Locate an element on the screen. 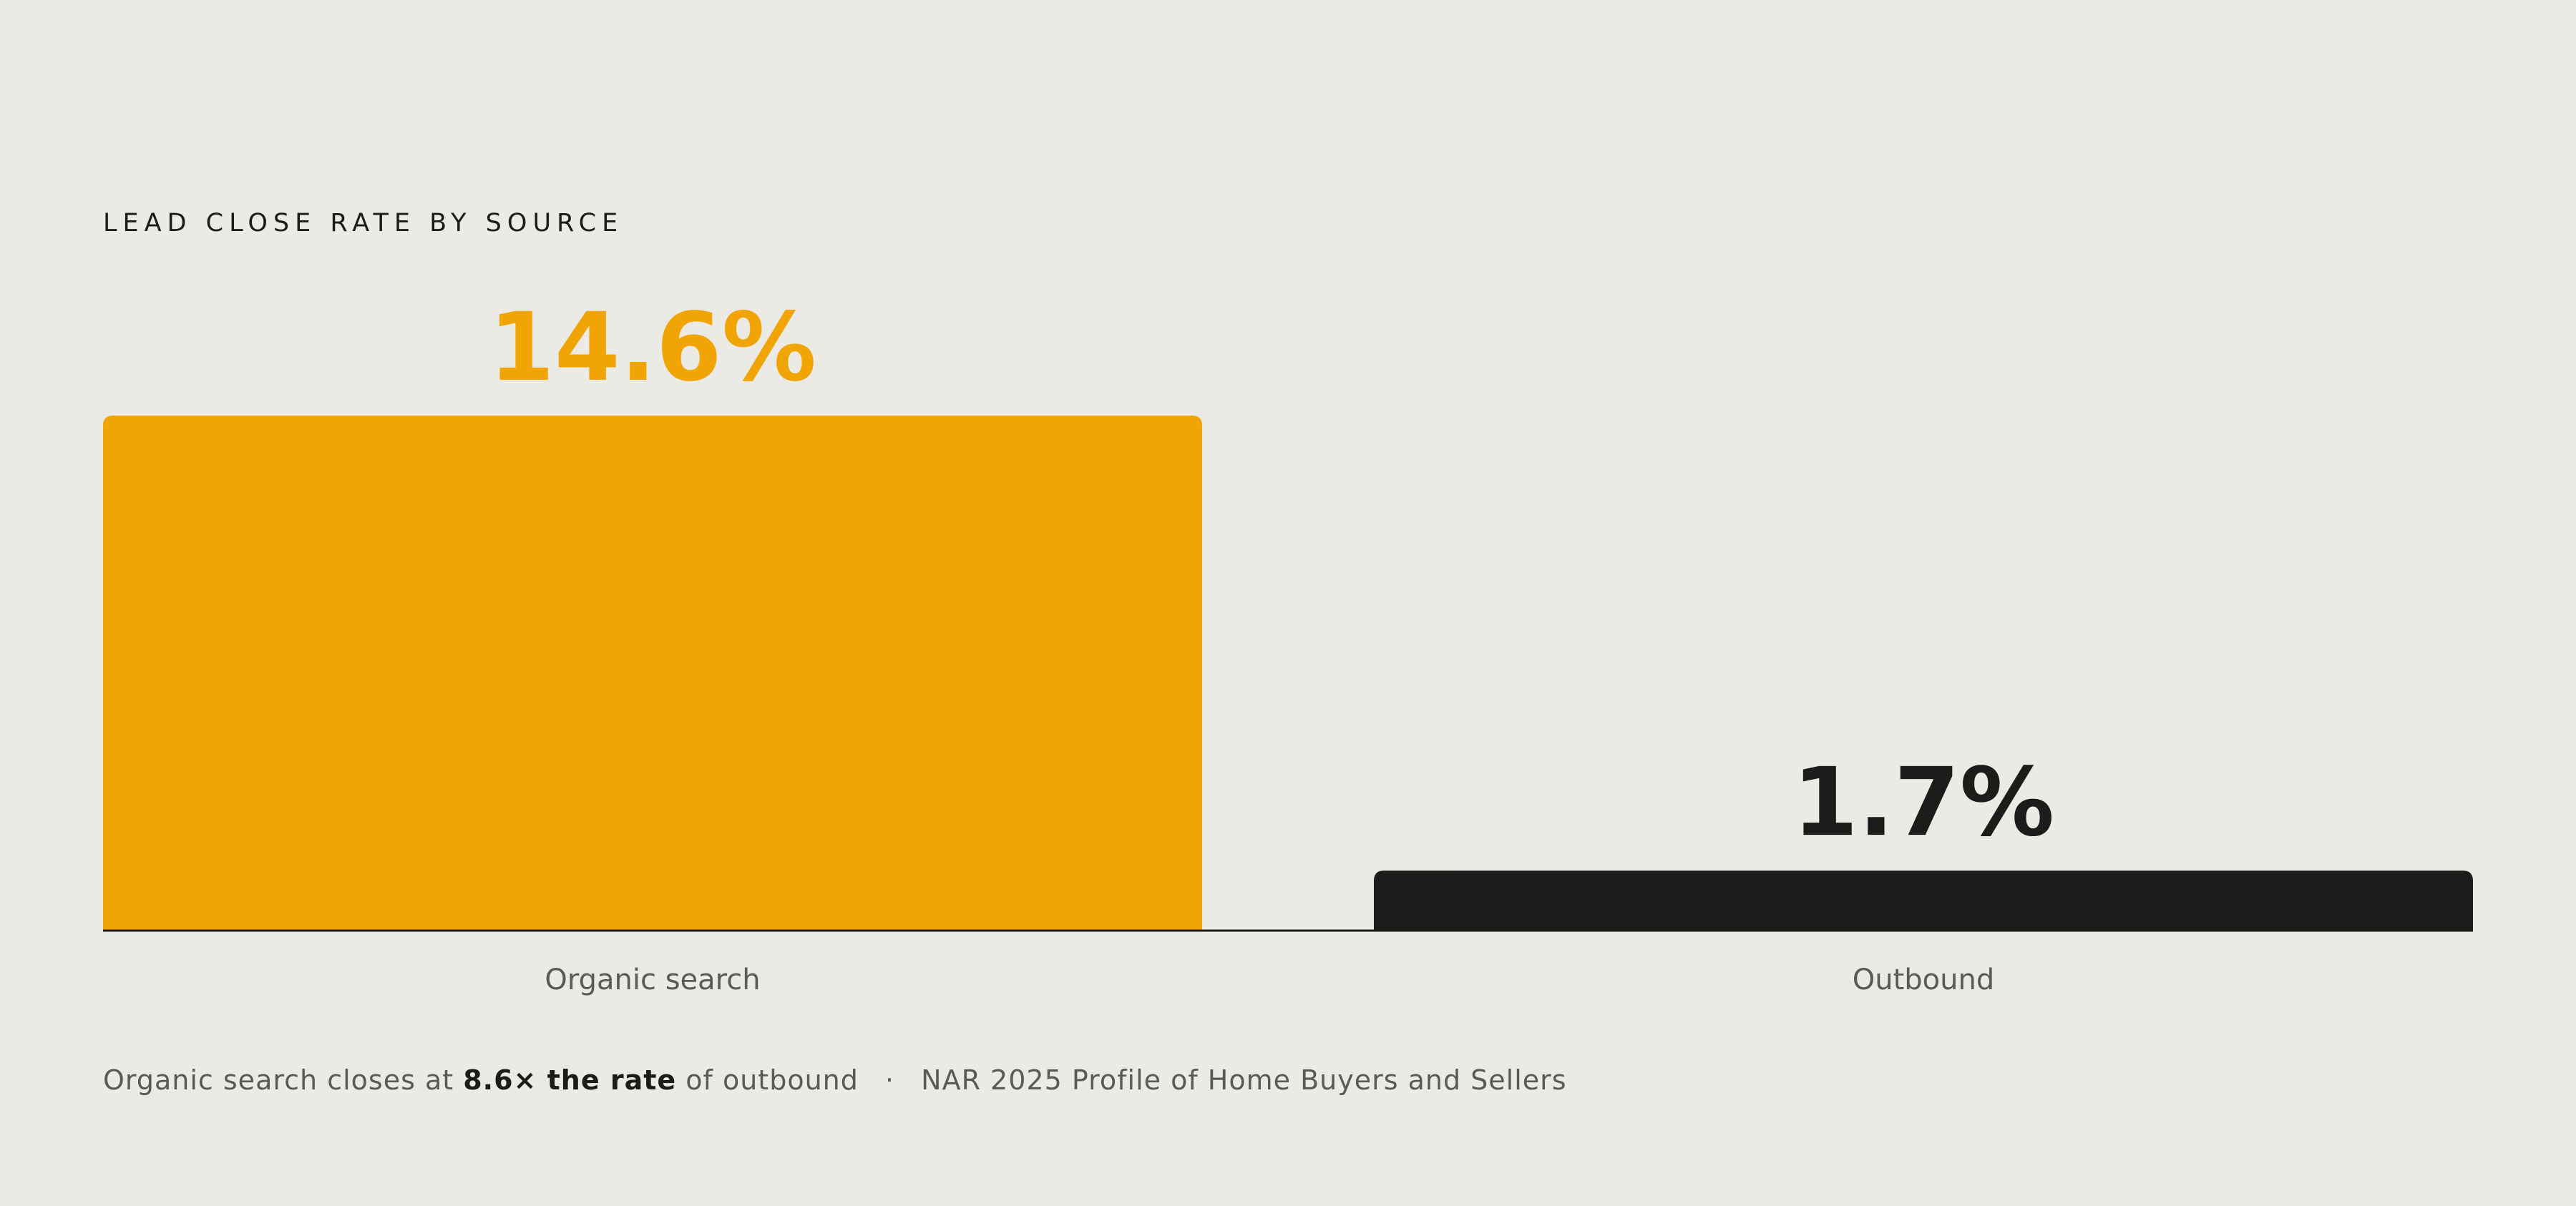 The width and height of the screenshot is (2576, 1206). caption-tail: of outbound is located at coordinates (772, 1080).